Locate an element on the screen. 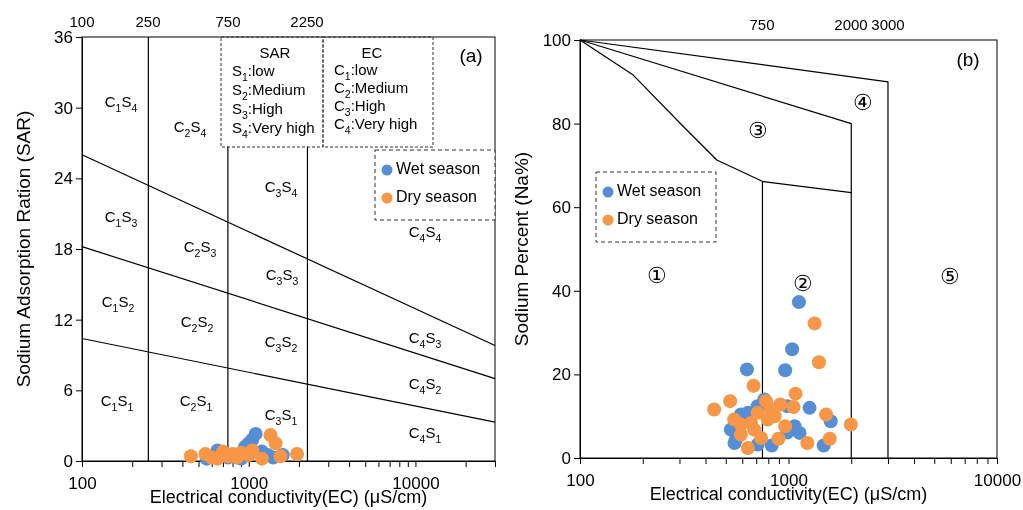  y-axis-title: Sodium Adsorption Ration (SAR) is located at coordinates (23, 249).